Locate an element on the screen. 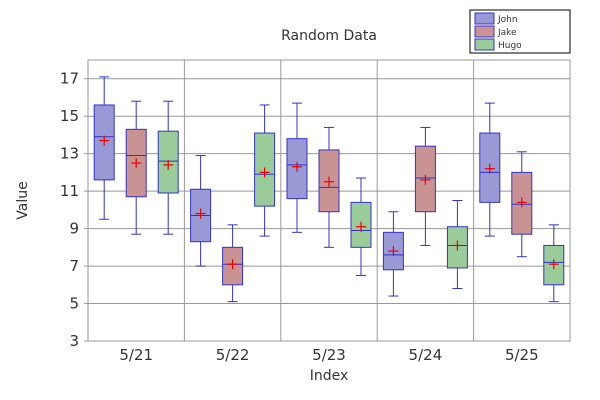 This screenshot has width=600, height=400. legend-label: Jake is located at coordinates (507, 33).